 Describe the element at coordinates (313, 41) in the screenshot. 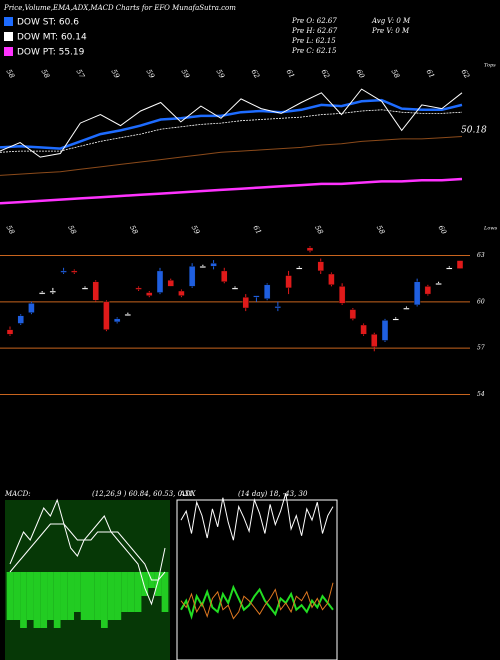

I see `price-info: Pre L: 62.15` at that location.